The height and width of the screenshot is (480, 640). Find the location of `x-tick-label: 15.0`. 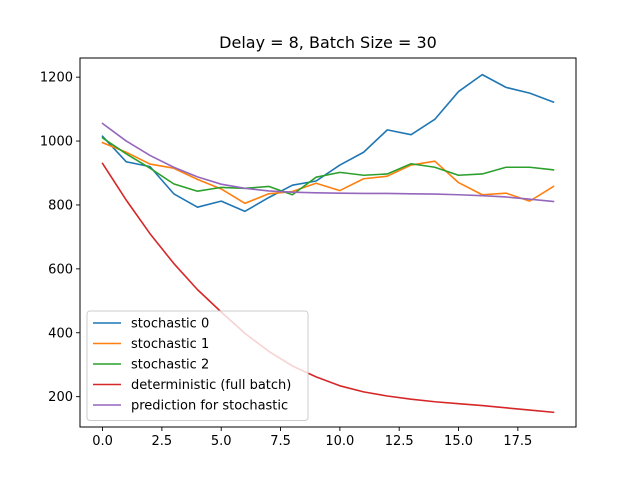

x-tick-label: 15.0 is located at coordinates (458, 441).